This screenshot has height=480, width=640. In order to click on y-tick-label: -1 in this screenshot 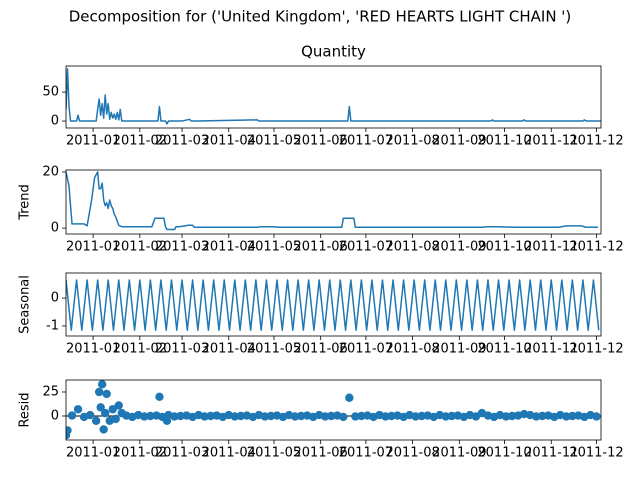, I will do `click(52, 325)`.